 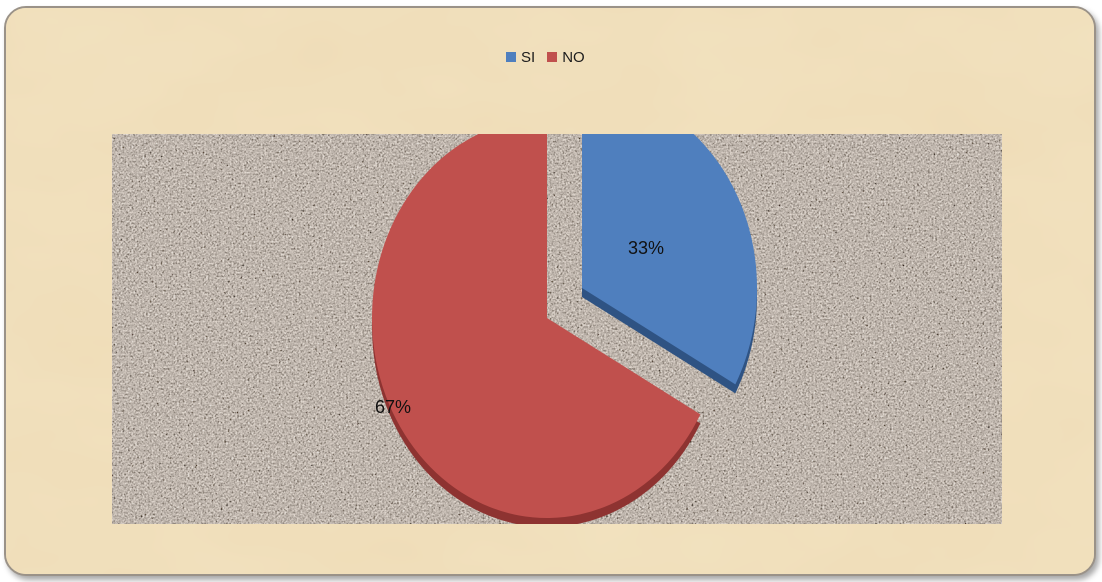 What do you see at coordinates (511, 57) in the screenshot?
I see `legend-swatch-si` at bounding box center [511, 57].